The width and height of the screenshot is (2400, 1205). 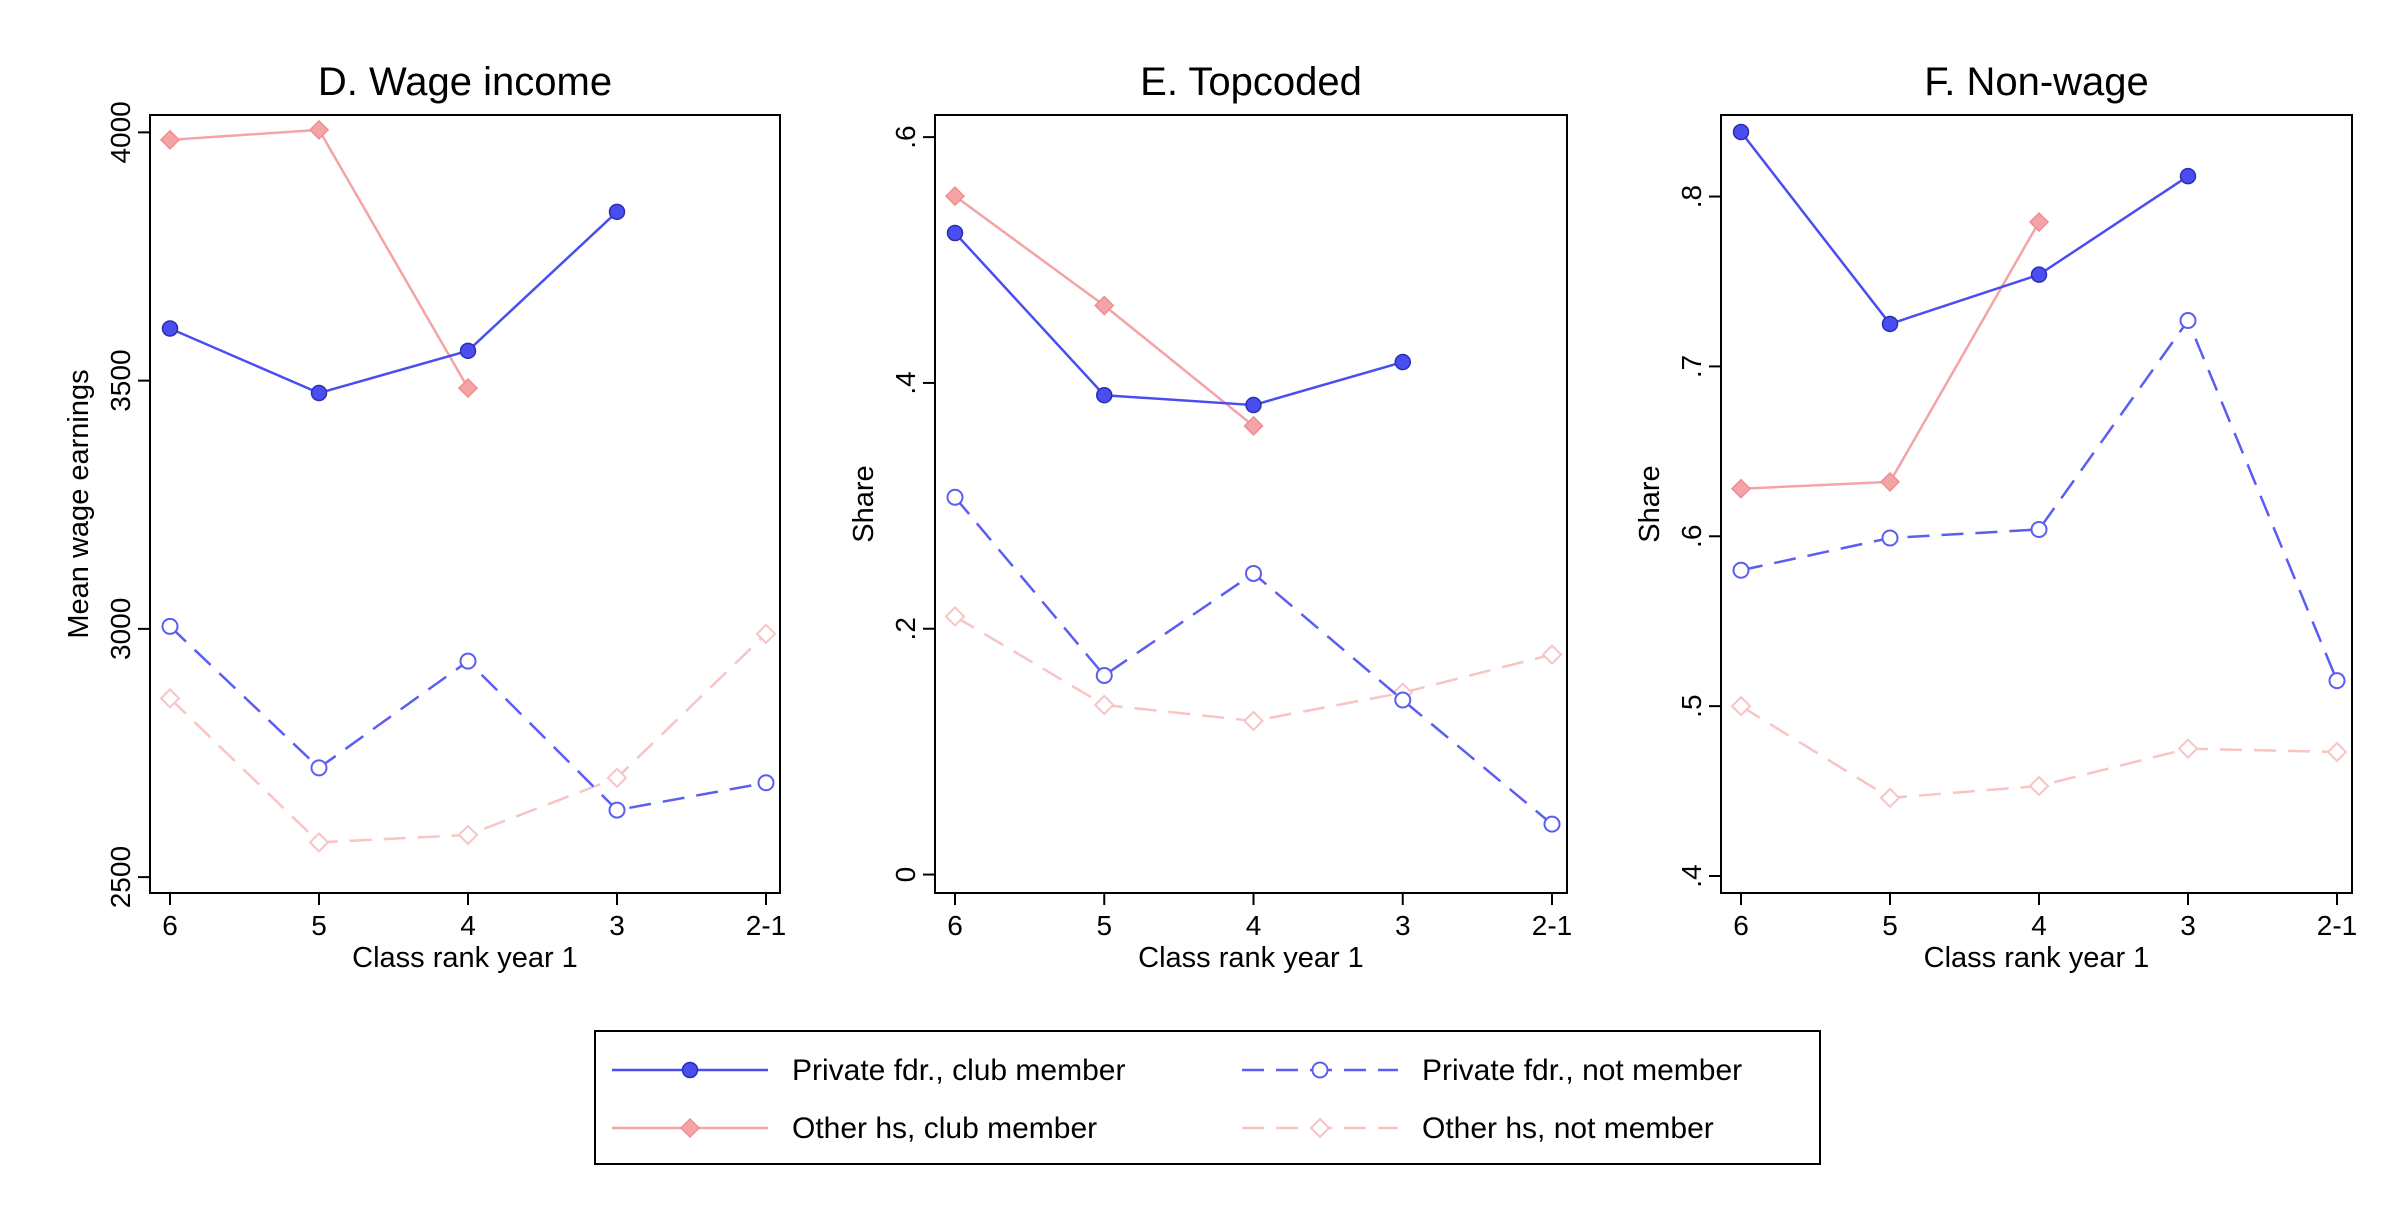 I want to click on series-pfn, so click(x=2039, y=501).